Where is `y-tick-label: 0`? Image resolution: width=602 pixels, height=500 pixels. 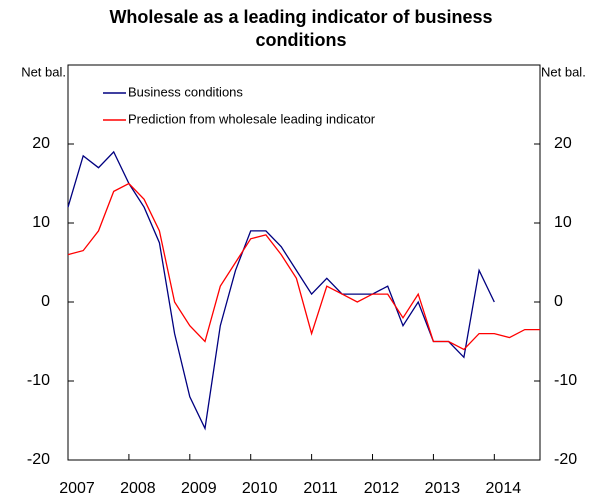
y-tick-label: 0 is located at coordinates (45, 301).